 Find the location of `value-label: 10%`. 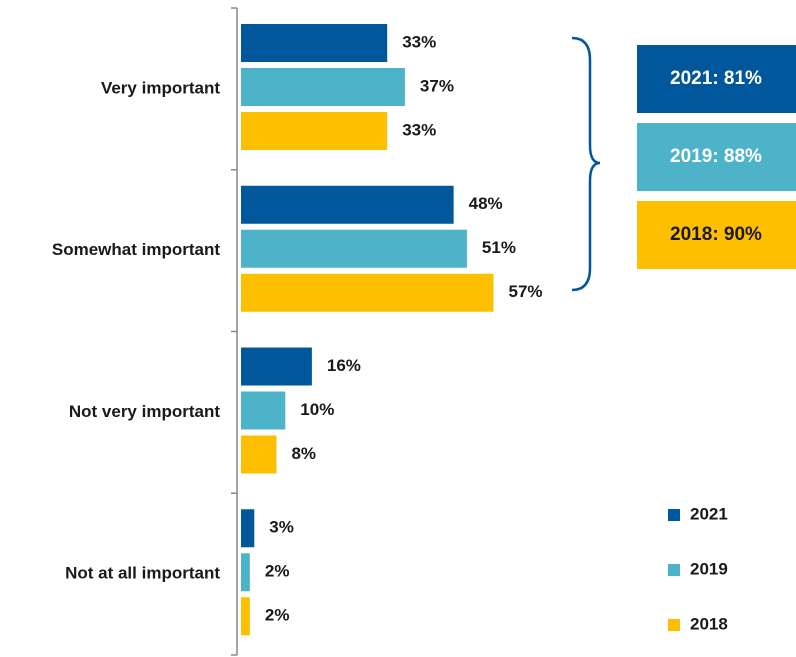

value-label: 10% is located at coordinates (317, 409).